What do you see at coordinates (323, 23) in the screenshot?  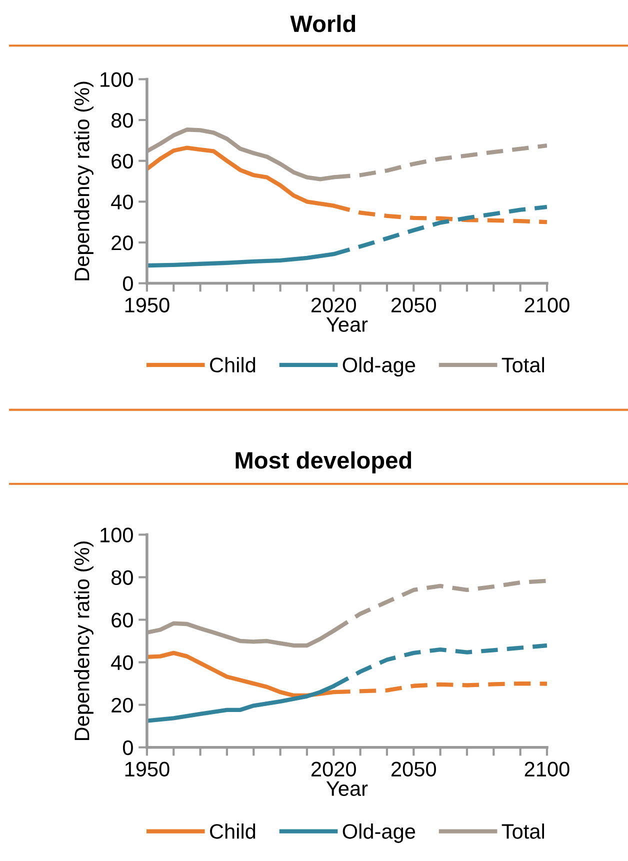 I see `chart-title: World` at bounding box center [323, 23].